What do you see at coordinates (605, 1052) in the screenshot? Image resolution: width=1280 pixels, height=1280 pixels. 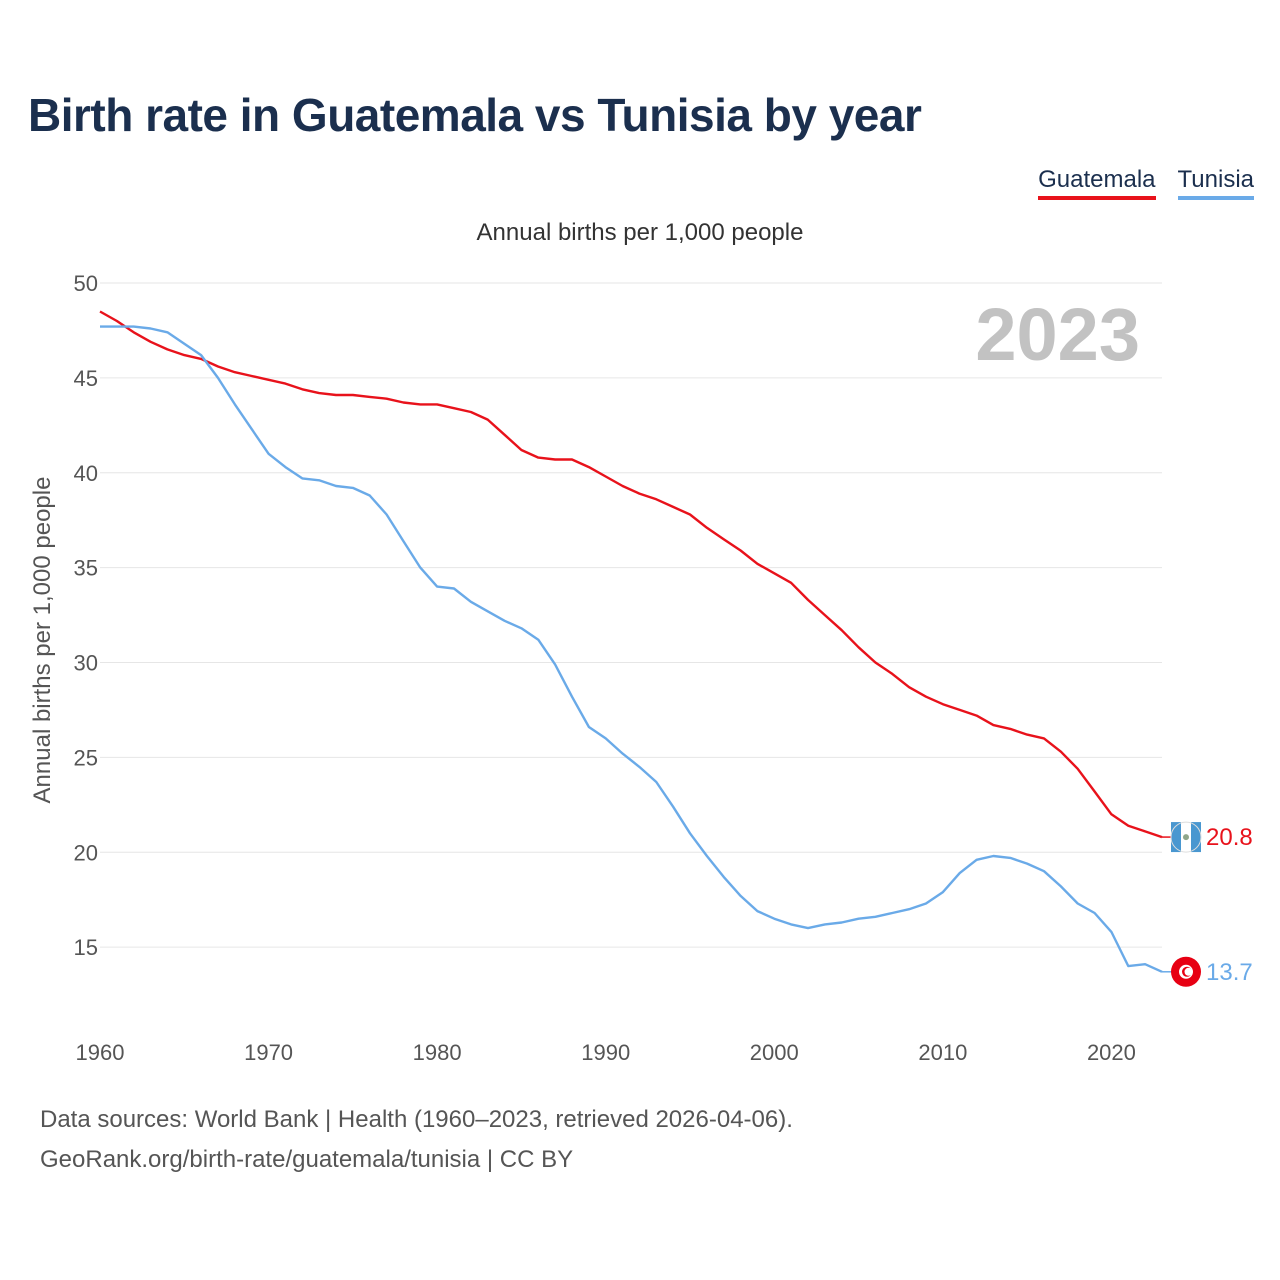 I see `x-tick-label: 1990` at bounding box center [605, 1052].